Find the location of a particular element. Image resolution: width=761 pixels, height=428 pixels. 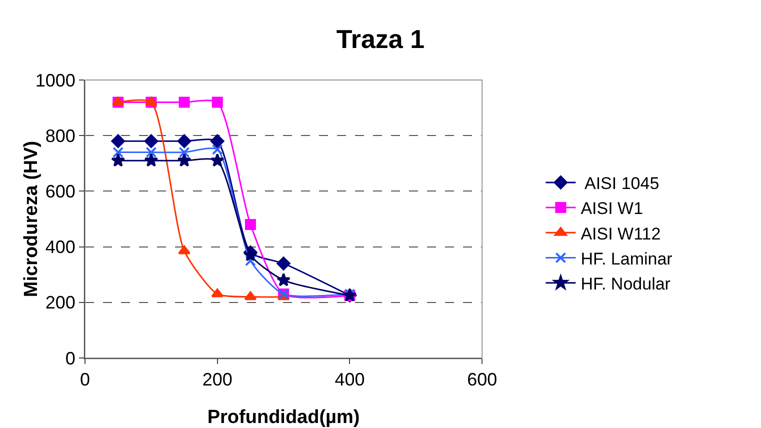

x-tick-label: 0 is located at coordinates (85, 380).